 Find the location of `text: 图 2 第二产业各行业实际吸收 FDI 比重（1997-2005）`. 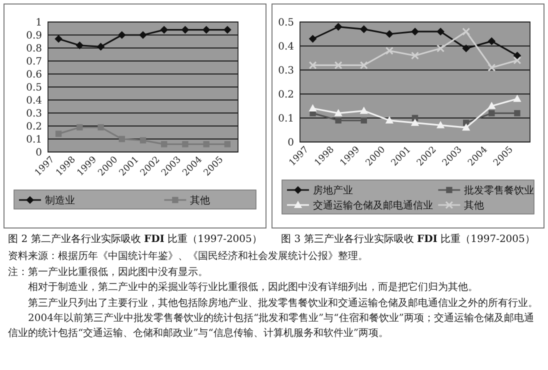

text: 图 2 第二产业各行业实际吸收 FDI 比重（1997-2005） is located at coordinates (135, 239).